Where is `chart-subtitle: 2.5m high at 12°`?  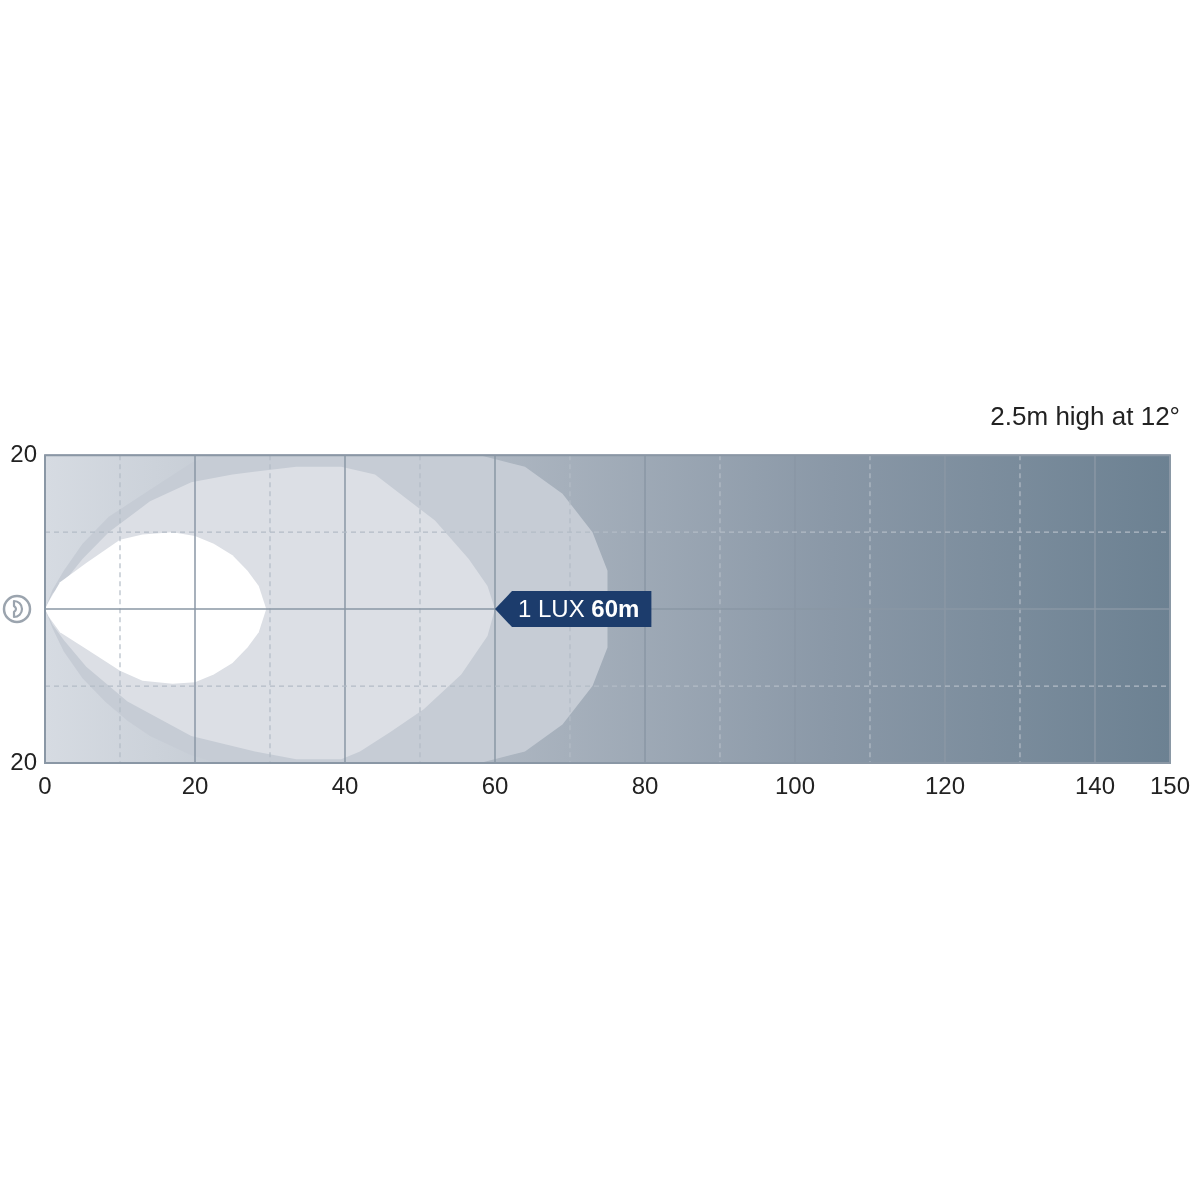 chart-subtitle: 2.5m high at 12° is located at coordinates (1085, 415).